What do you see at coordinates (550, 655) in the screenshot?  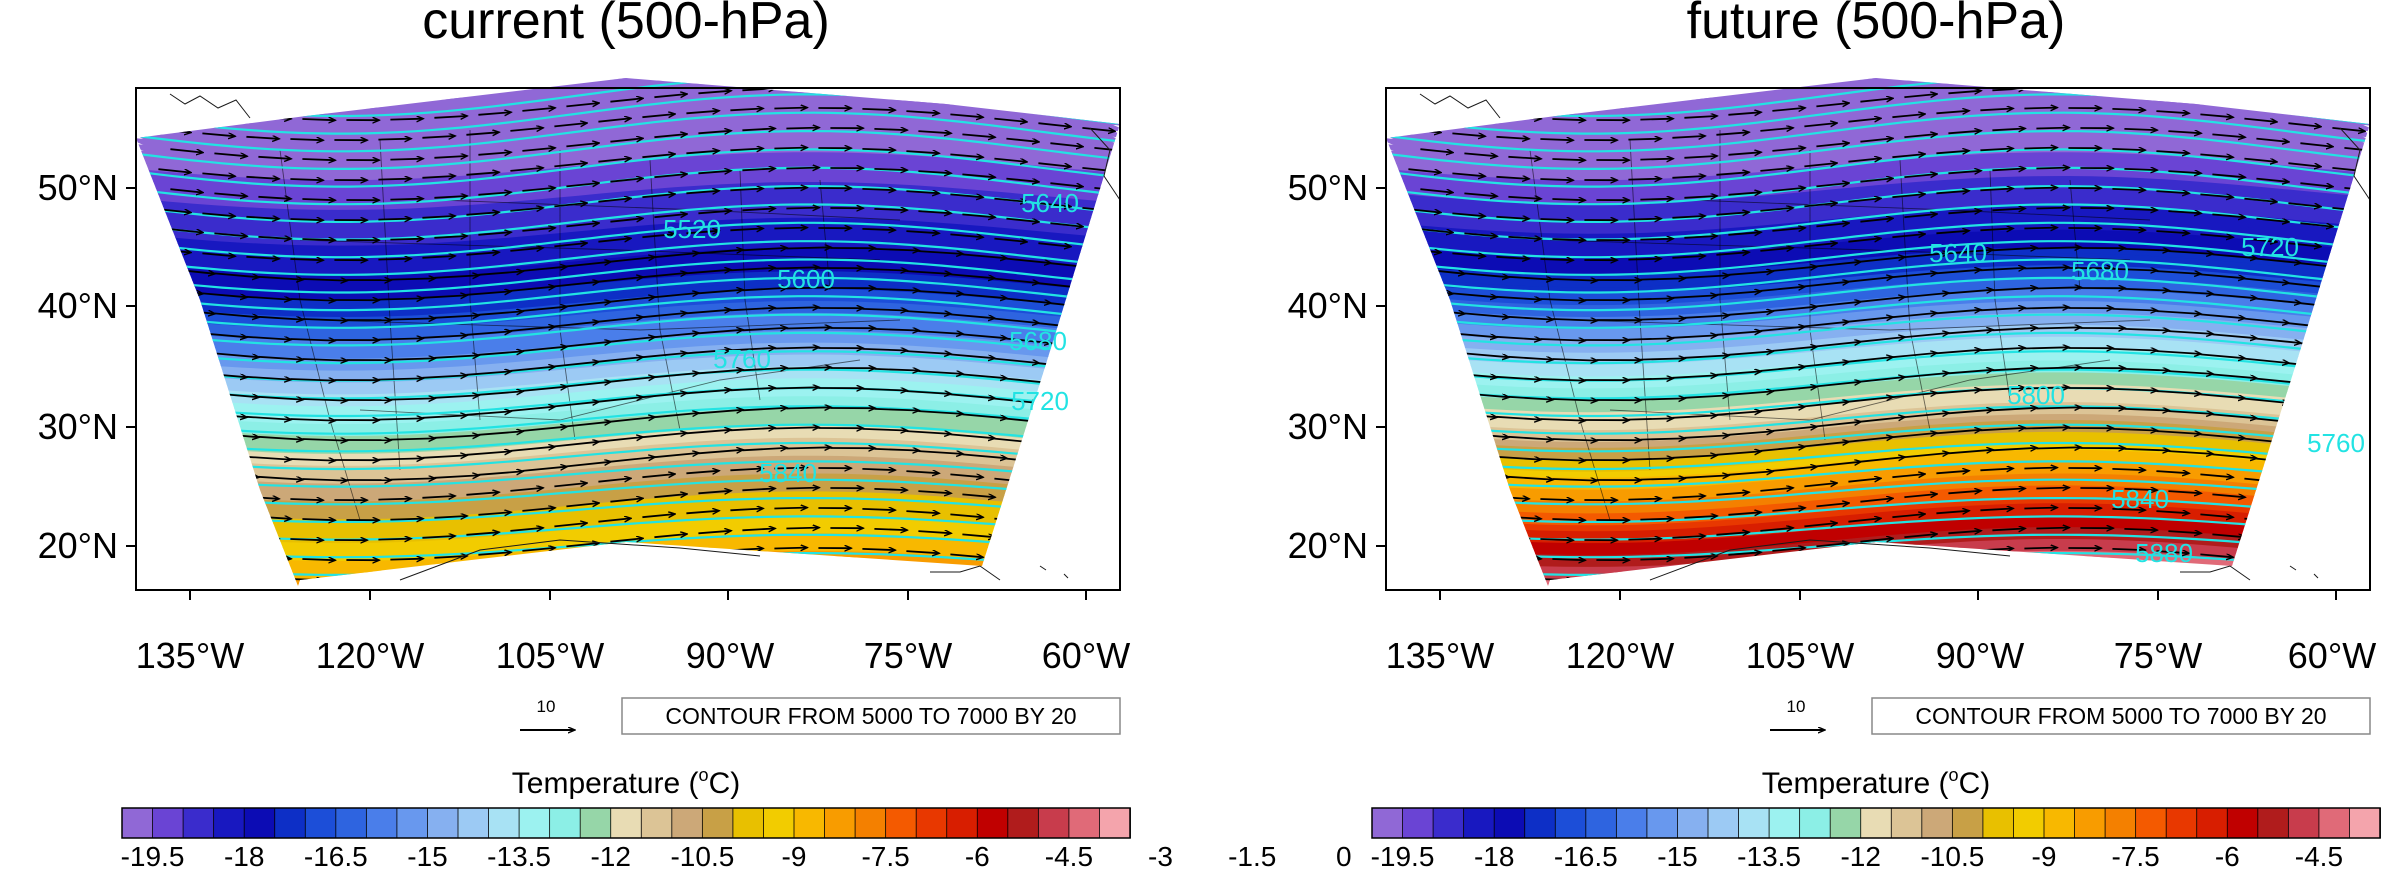 I see `lon-tick-label: 105°W` at bounding box center [550, 655].